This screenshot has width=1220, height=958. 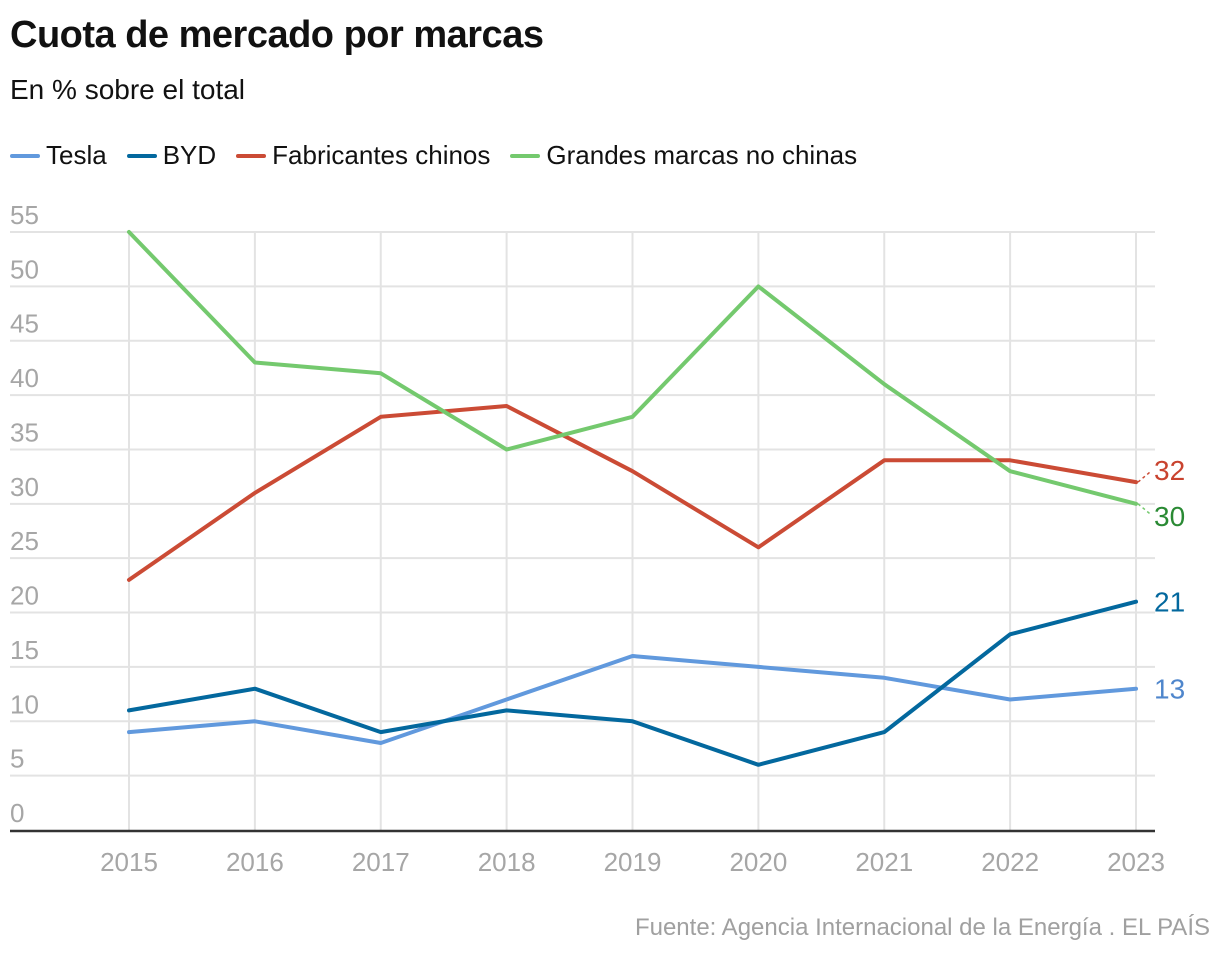 What do you see at coordinates (24, 378) in the screenshot?
I see `y-tick-label: 40` at bounding box center [24, 378].